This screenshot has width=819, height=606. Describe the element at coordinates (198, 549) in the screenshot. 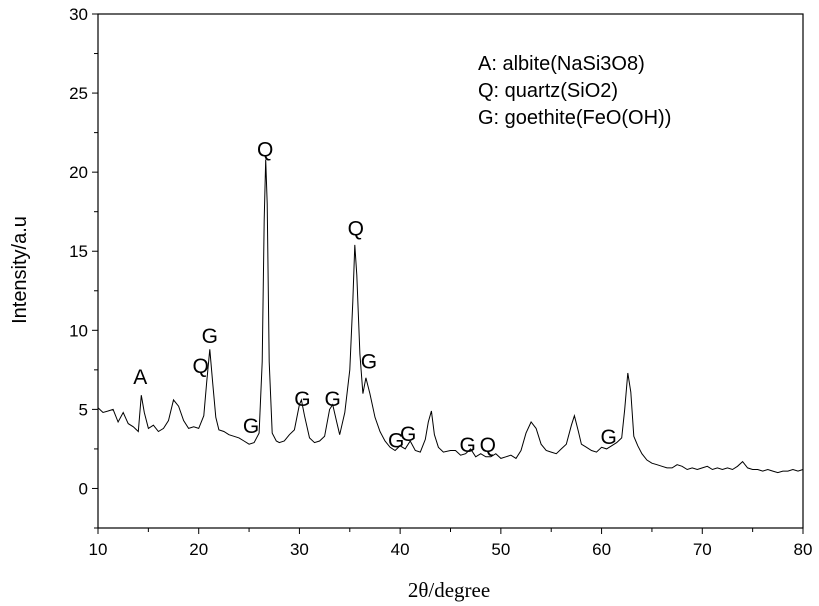

I see `x-tick-label: 20` at that location.